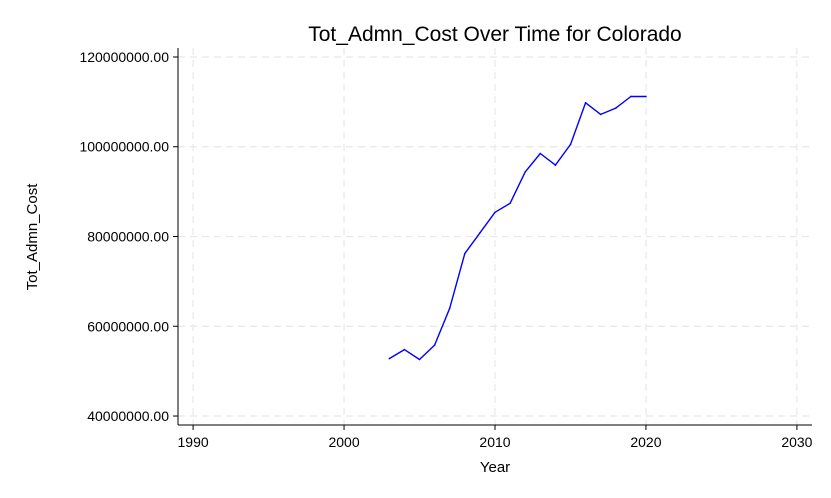 The height and width of the screenshot is (498, 831). I want to click on x-tick-label: 2020, so click(645, 442).